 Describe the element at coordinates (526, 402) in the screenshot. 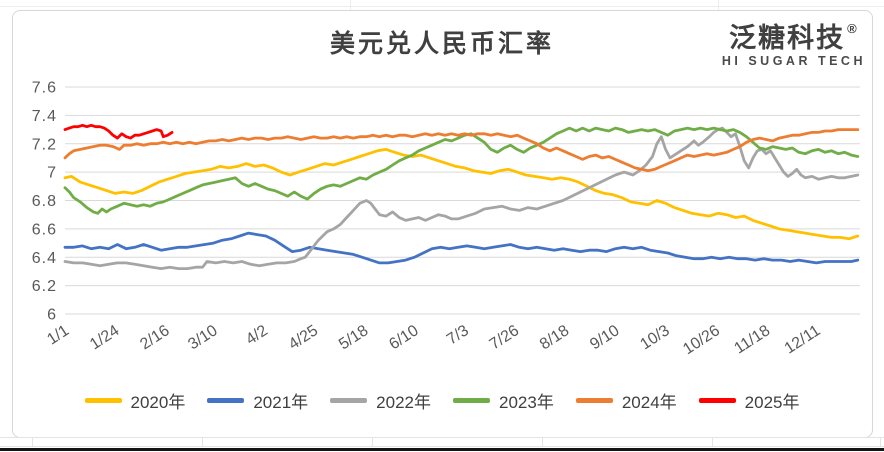

I see `legend-label: 2023年` at that location.